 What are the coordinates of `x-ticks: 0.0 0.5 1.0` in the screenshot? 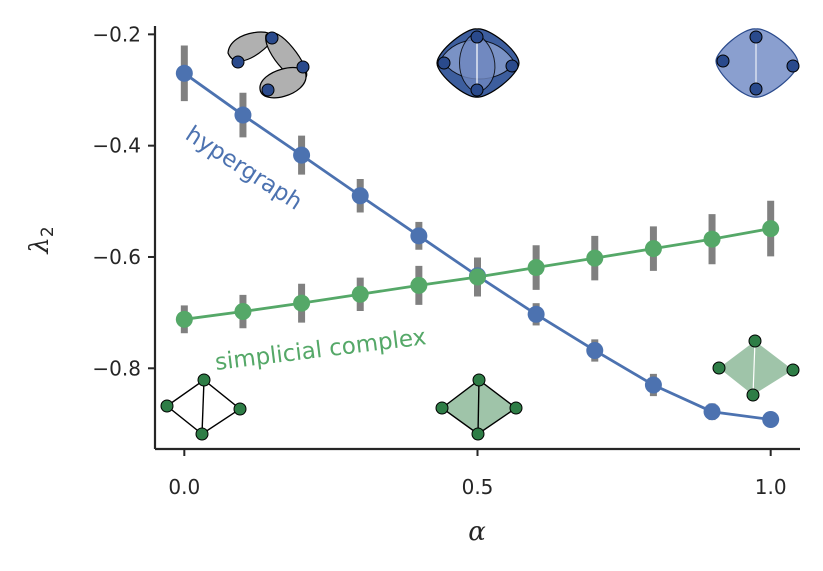 It's located at (477, 474).